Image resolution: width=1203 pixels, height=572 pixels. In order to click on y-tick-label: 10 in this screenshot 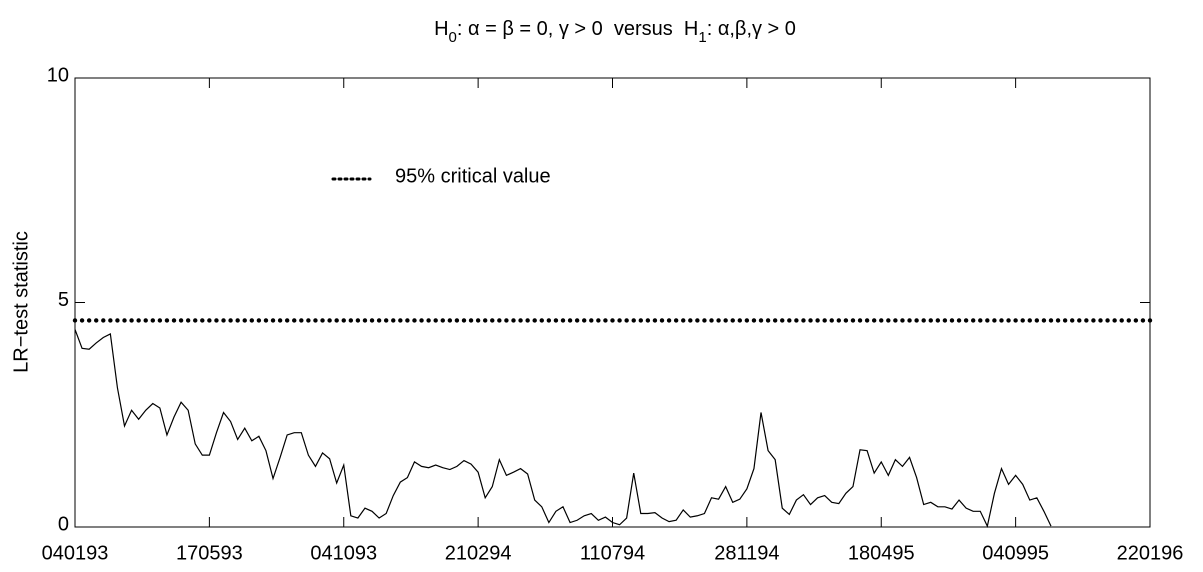, I will do `click(58, 75)`.